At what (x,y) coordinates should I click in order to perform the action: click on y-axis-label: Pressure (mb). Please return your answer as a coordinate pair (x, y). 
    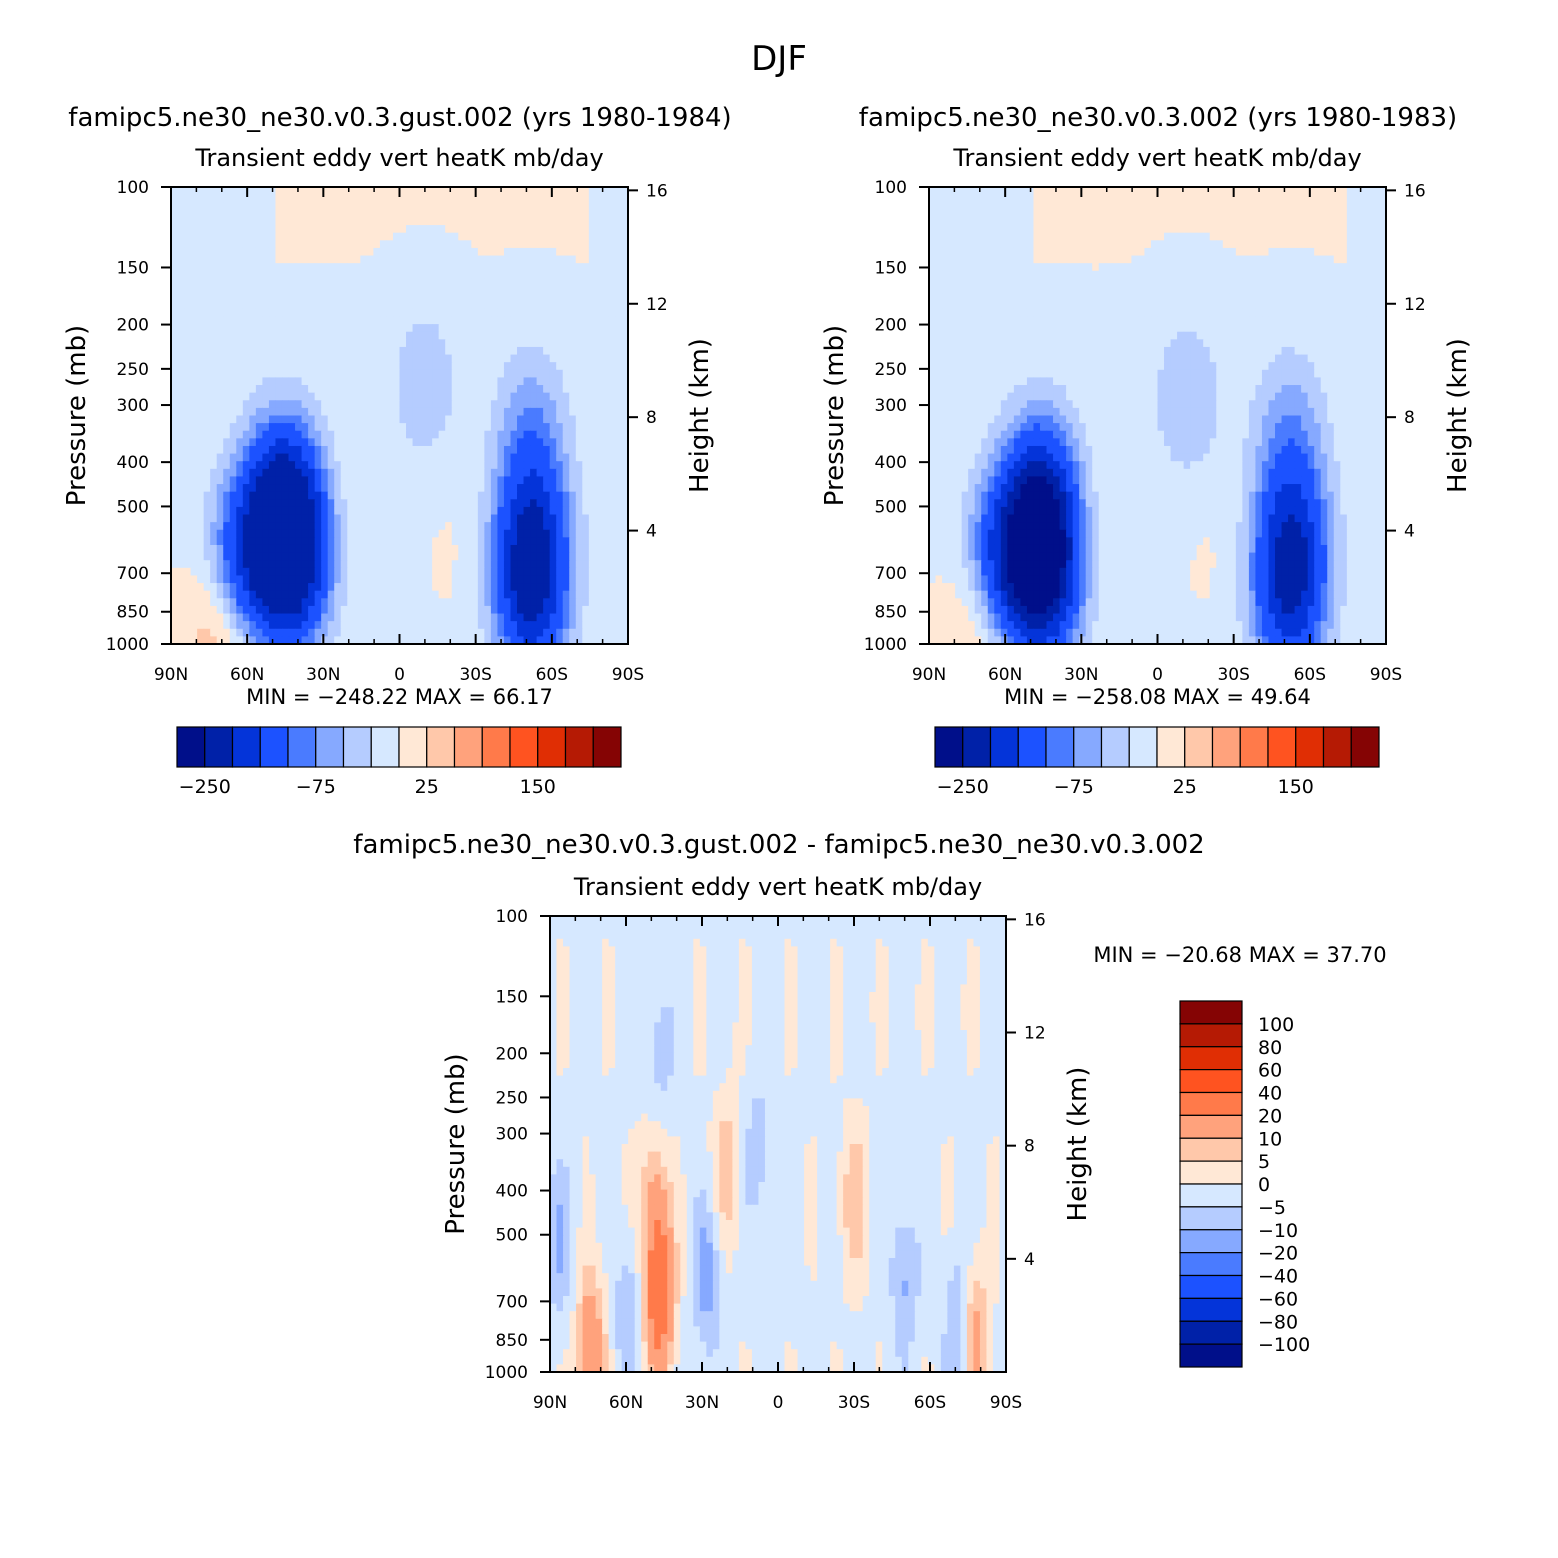
    Looking at the image, I should click on (77, 415).